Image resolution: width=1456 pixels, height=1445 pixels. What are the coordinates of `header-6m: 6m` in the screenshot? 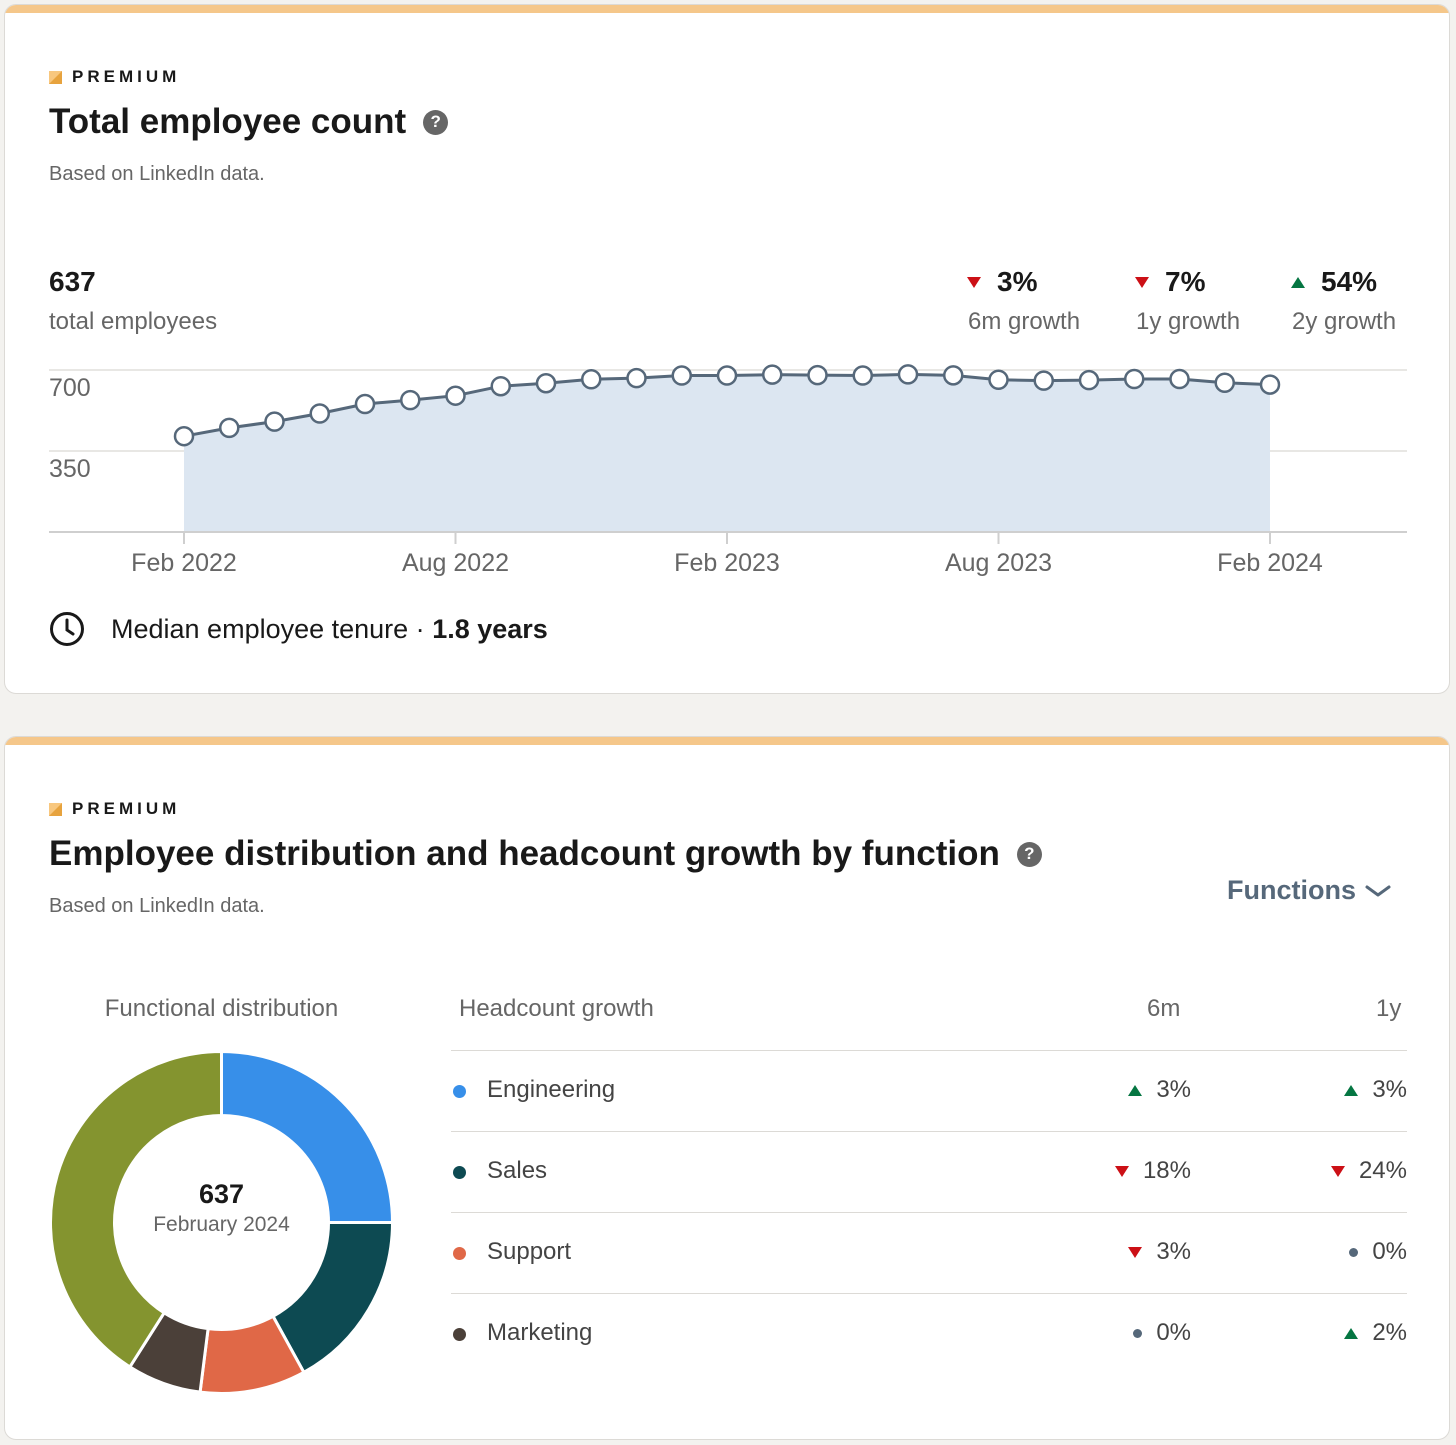 It's located at (1164, 1008).